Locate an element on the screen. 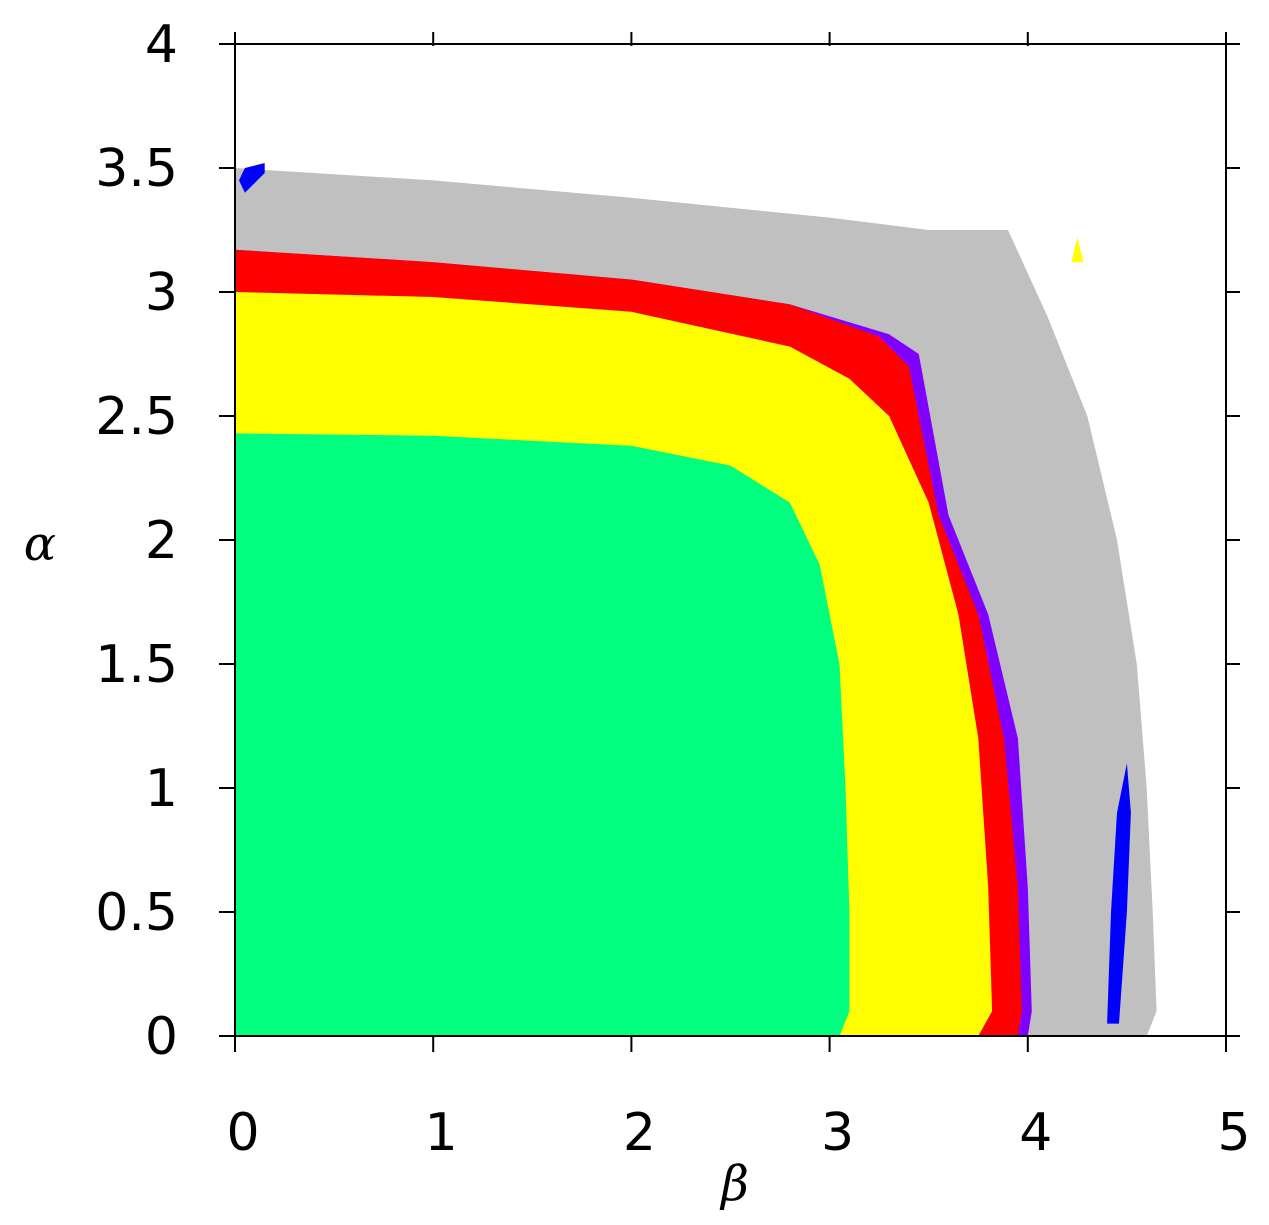  y-axis-label: α is located at coordinates (40, 544).